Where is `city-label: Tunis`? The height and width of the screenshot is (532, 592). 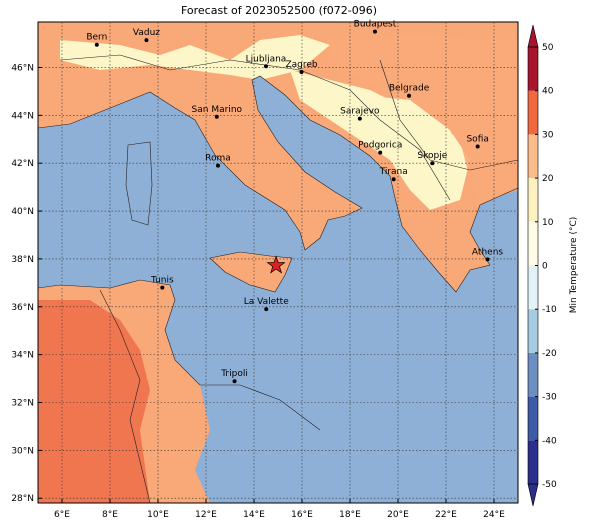
city-label: Tunis is located at coordinates (162, 281).